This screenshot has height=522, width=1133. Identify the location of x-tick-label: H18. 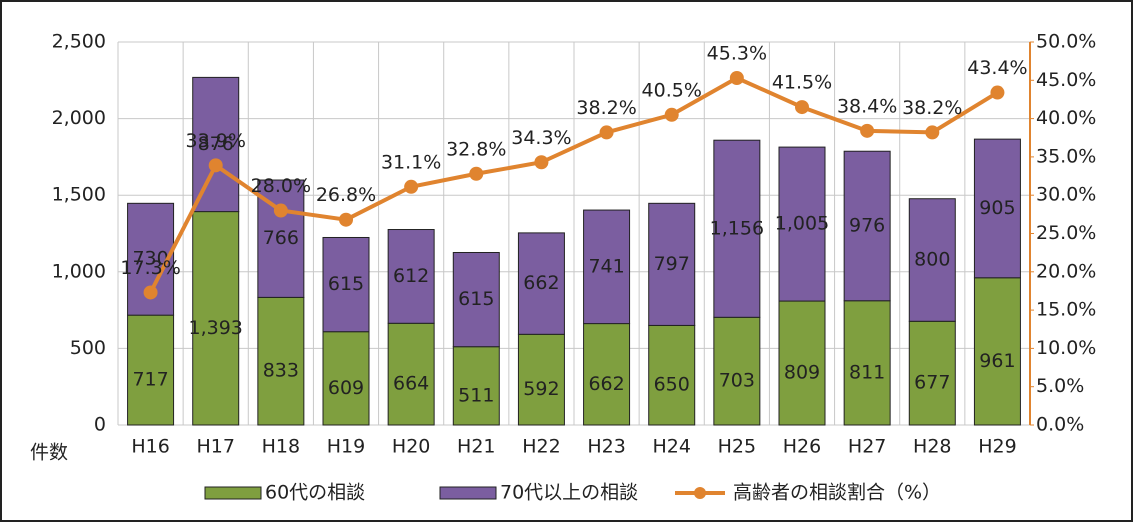
(281, 447).